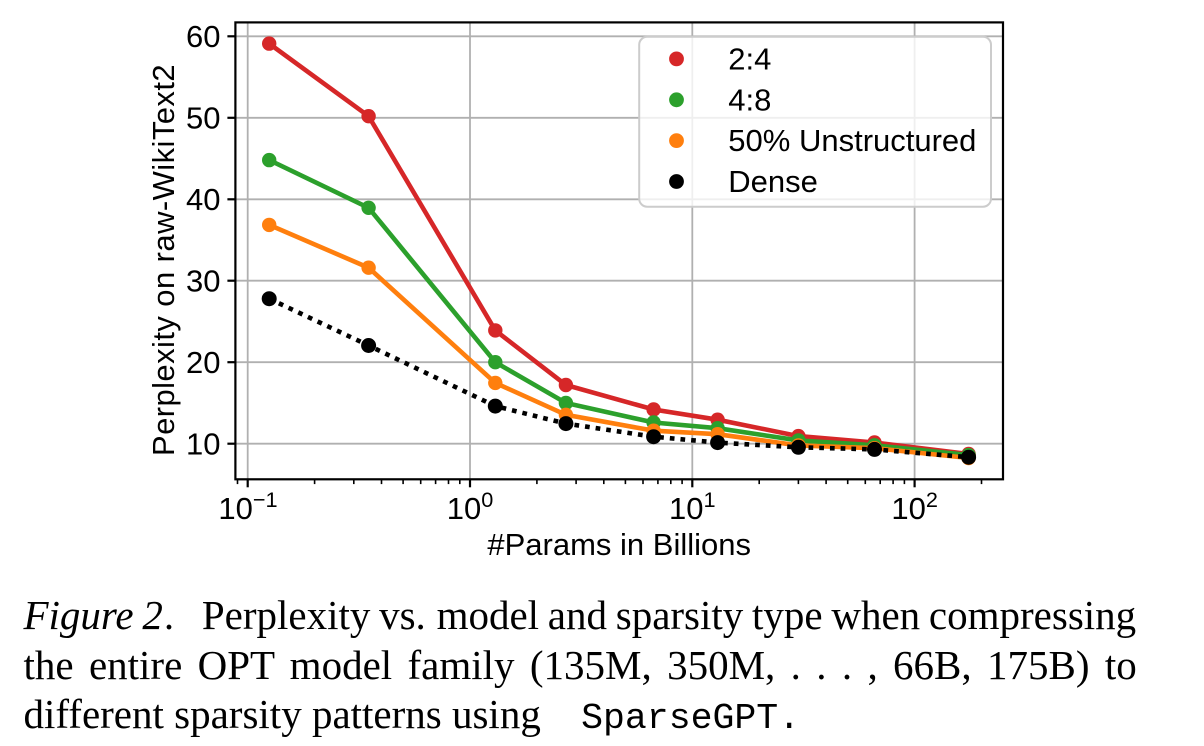 The image size is (1204, 746). Describe the element at coordinates (203, 280) in the screenshot. I see `svg-text: 30` at that location.